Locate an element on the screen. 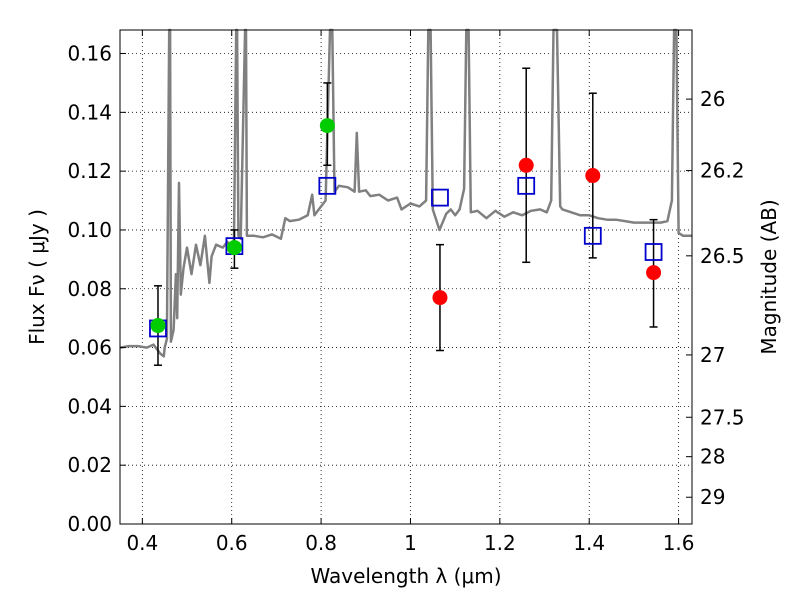  y-axis-label: Flux Fν ( μJy ) is located at coordinates (37, 277).